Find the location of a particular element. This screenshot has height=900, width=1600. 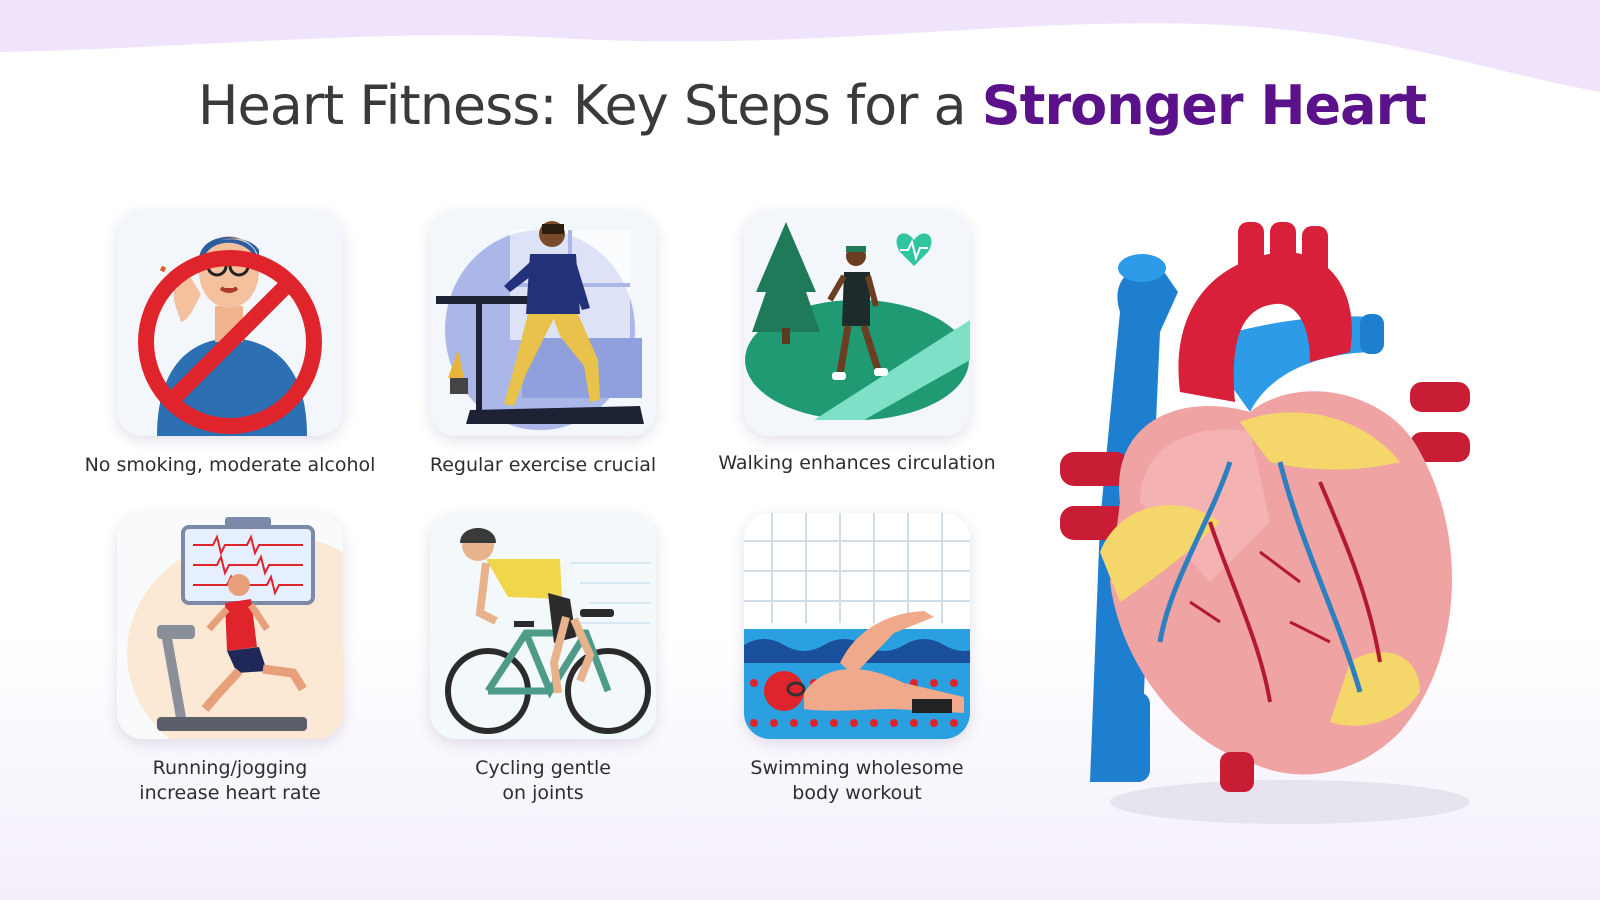

treadmill-walk-icon is located at coordinates (543, 323).